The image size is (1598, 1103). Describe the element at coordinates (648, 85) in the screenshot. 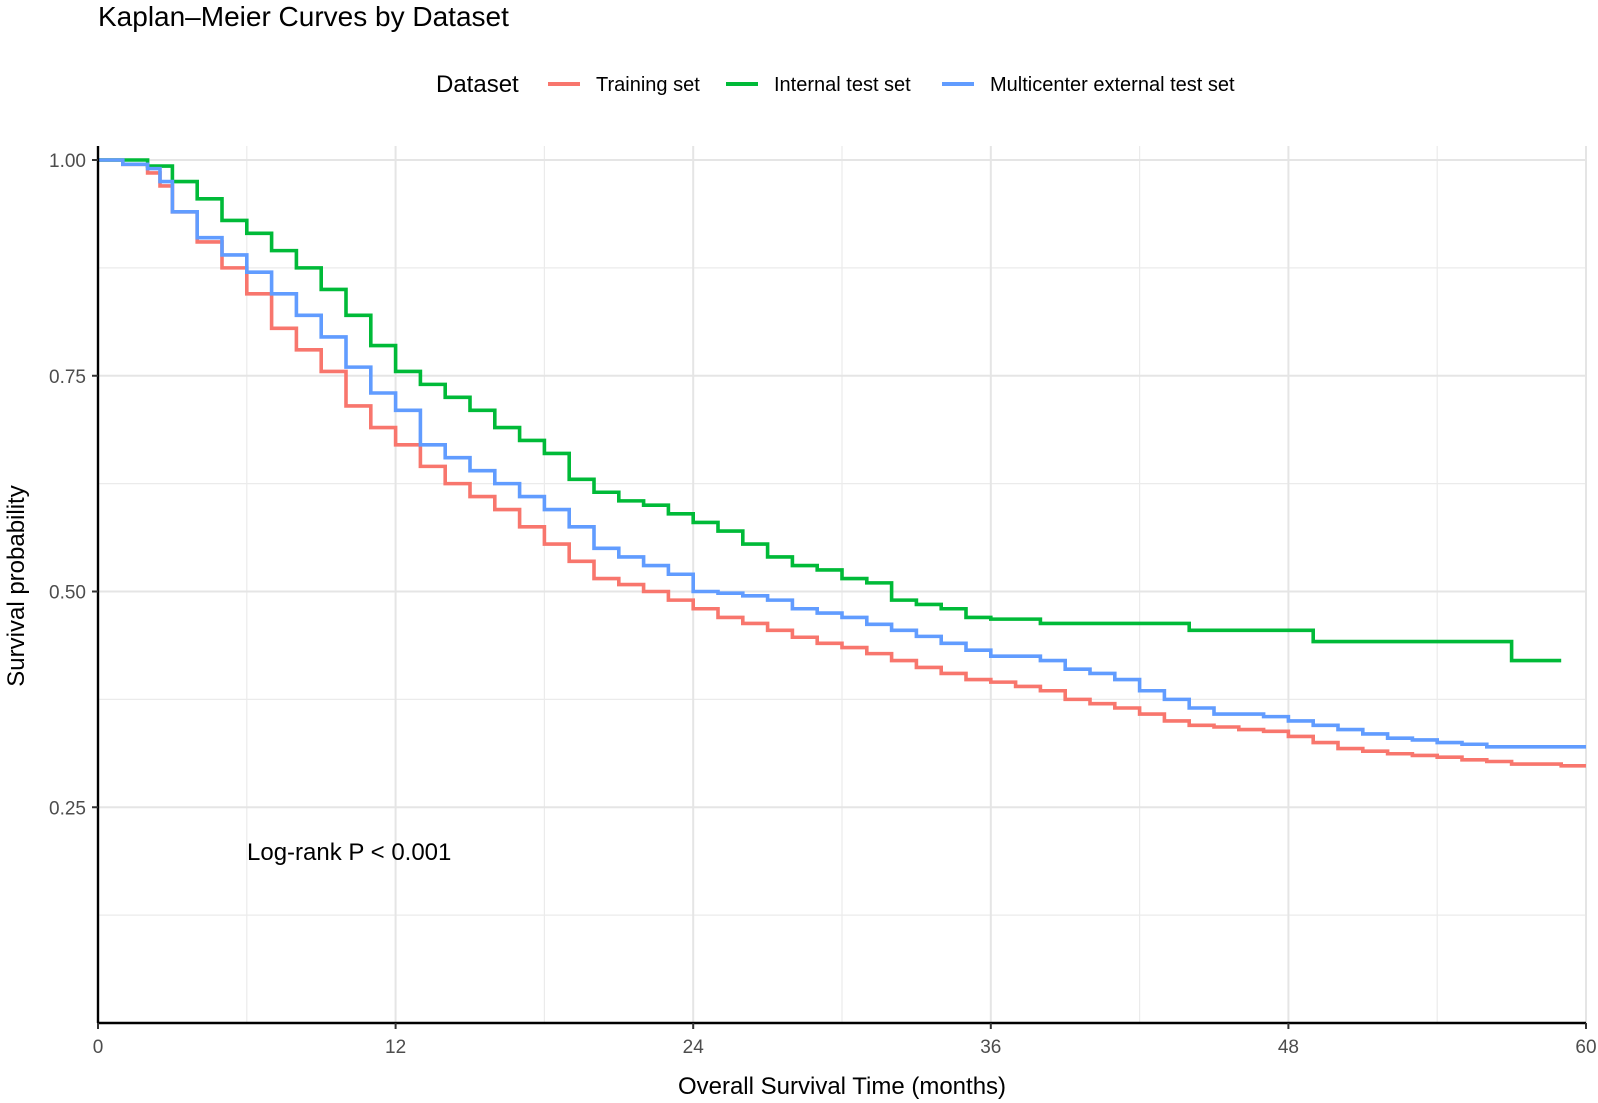

I see `legend-label-1: Training set` at that location.